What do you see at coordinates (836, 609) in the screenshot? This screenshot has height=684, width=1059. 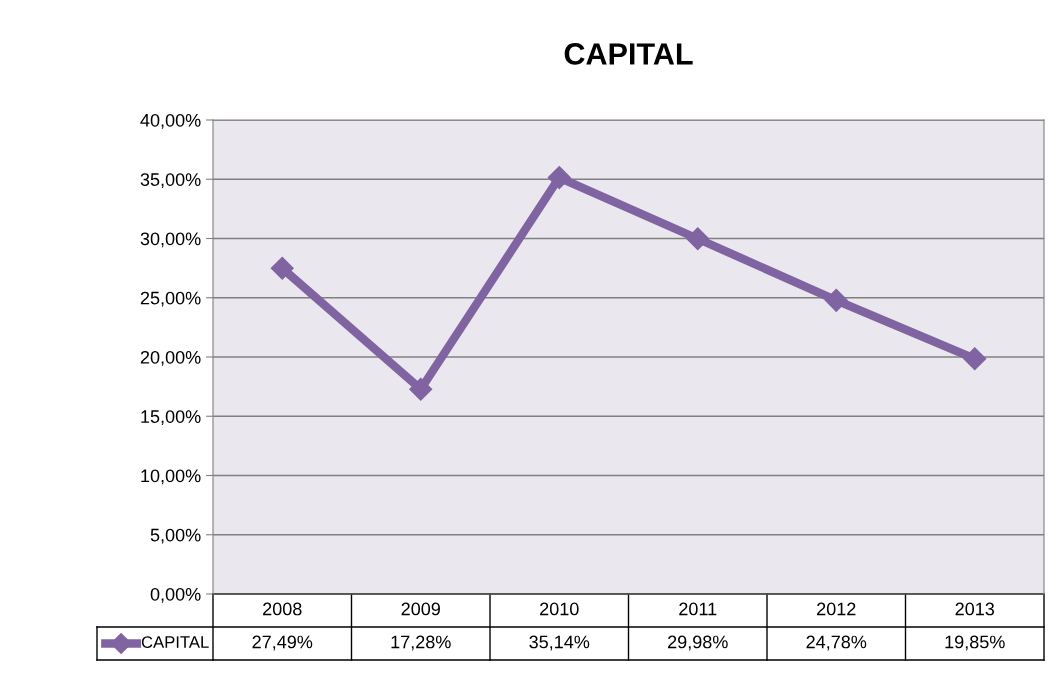 I see `x-tick-label: 2012` at bounding box center [836, 609].